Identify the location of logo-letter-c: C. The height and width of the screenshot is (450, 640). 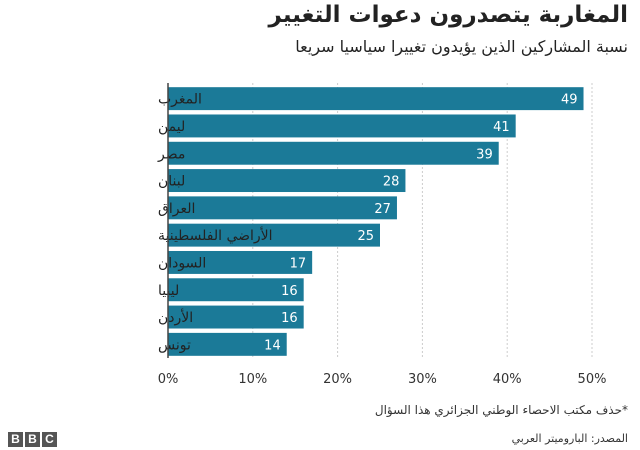
(49, 439).